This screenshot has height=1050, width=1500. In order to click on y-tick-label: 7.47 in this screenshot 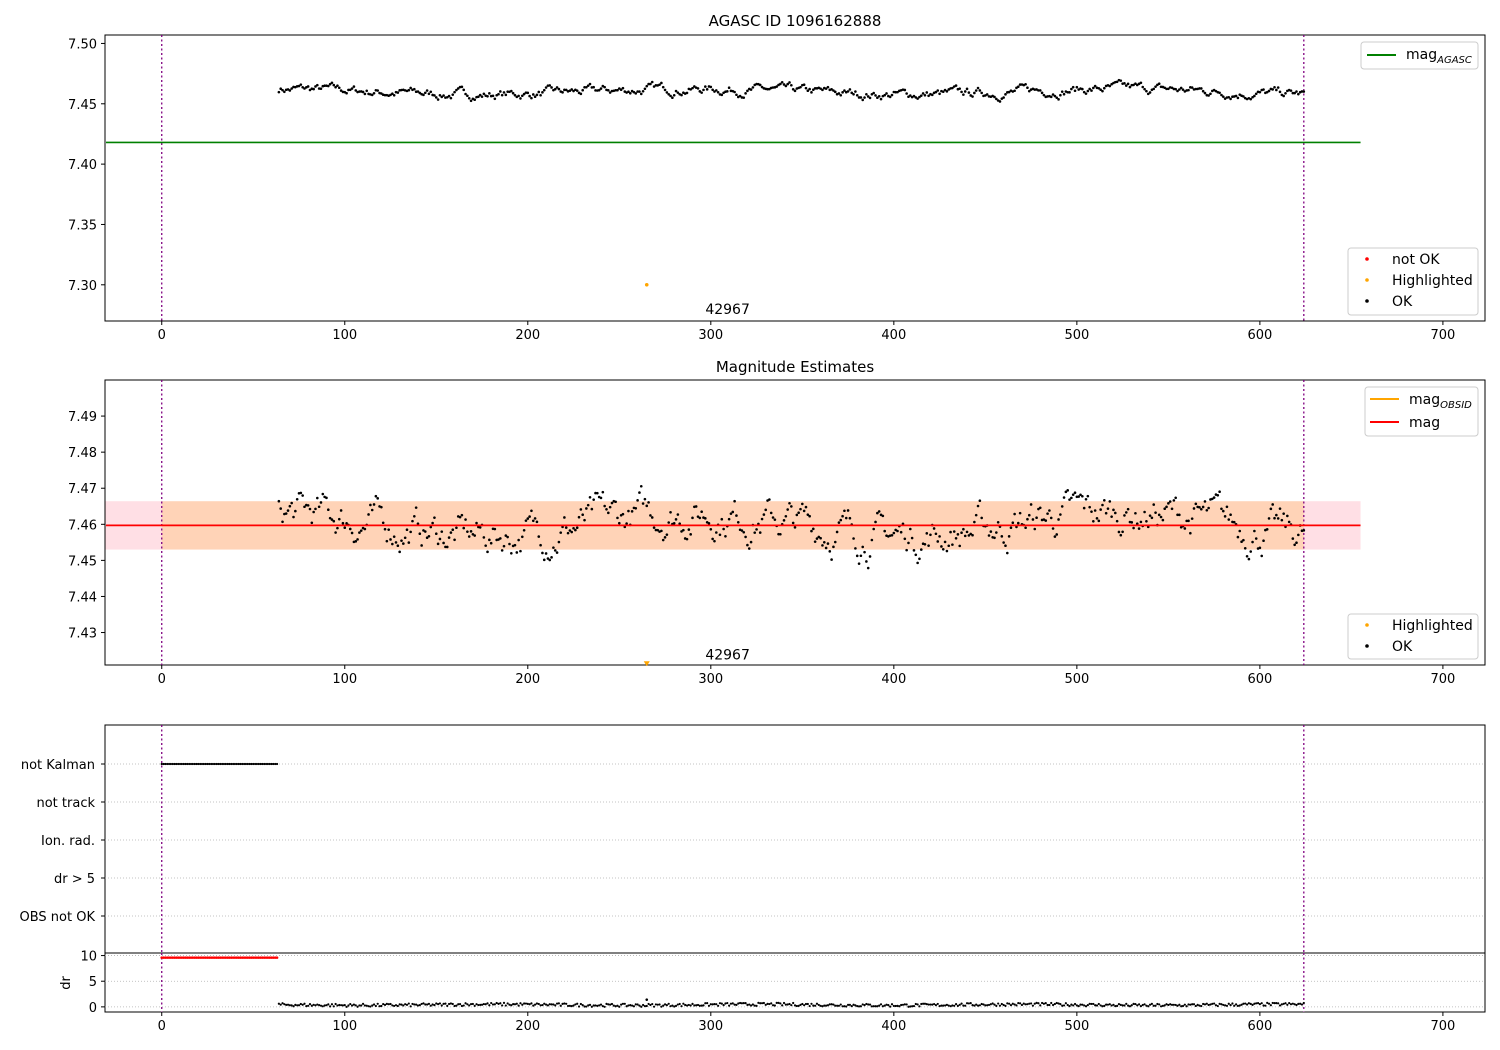, I will do `click(82, 489)`.